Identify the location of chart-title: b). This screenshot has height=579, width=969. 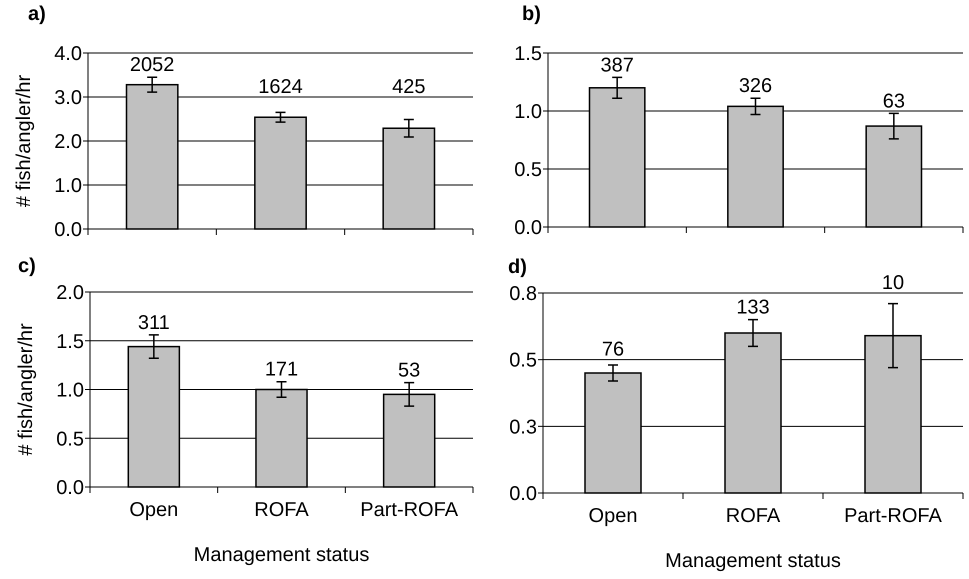
(531, 14).